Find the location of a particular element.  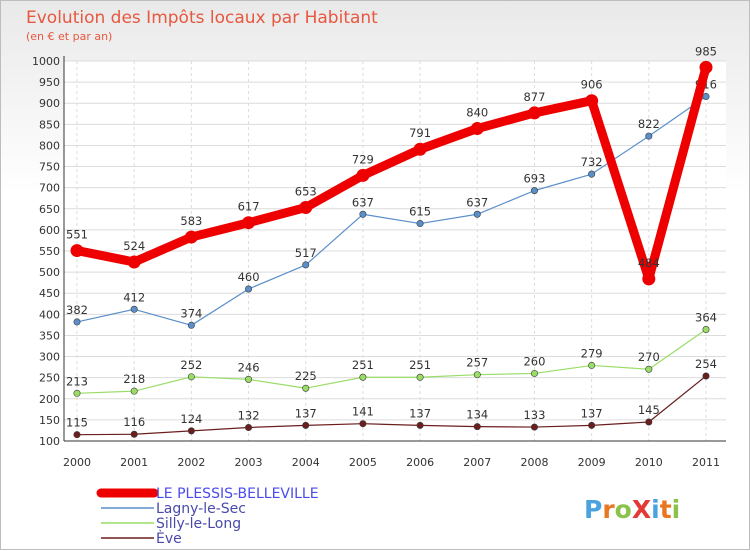

y-tick-label: 950 is located at coordinates (49, 82).